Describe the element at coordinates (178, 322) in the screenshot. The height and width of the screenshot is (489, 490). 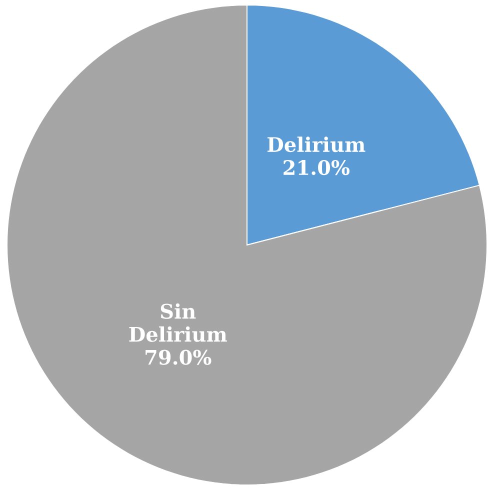
I see `slice-label: Sin Delirium` at that location.